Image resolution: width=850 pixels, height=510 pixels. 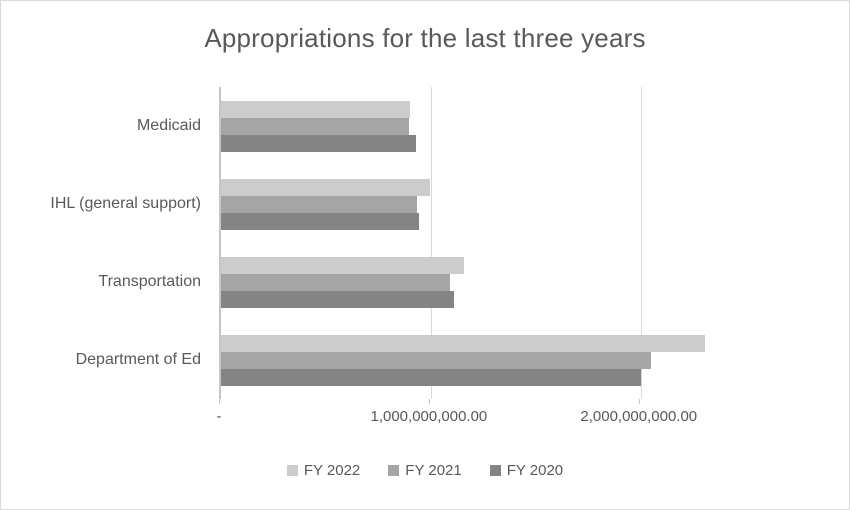 What do you see at coordinates (149, 281) in the screenshot?
I see `category-label: Transportation` at bounding box center [149, 281].